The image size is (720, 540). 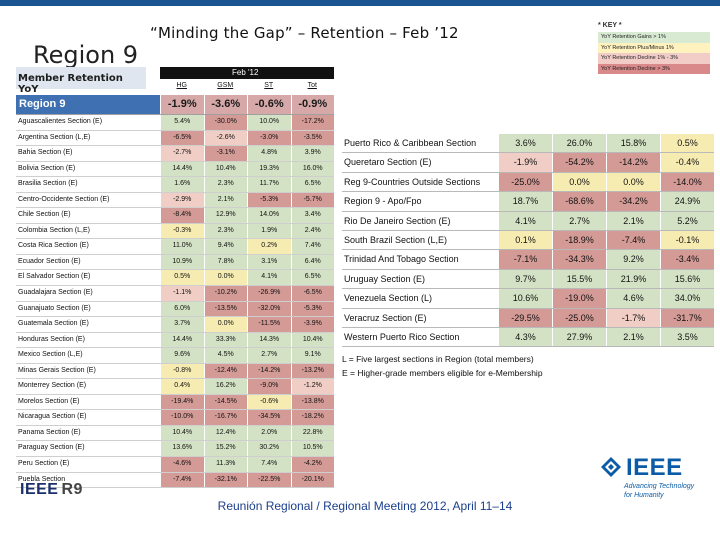 I want to click on section-name: Bolivia Section (E), so click(x=47, y=168).